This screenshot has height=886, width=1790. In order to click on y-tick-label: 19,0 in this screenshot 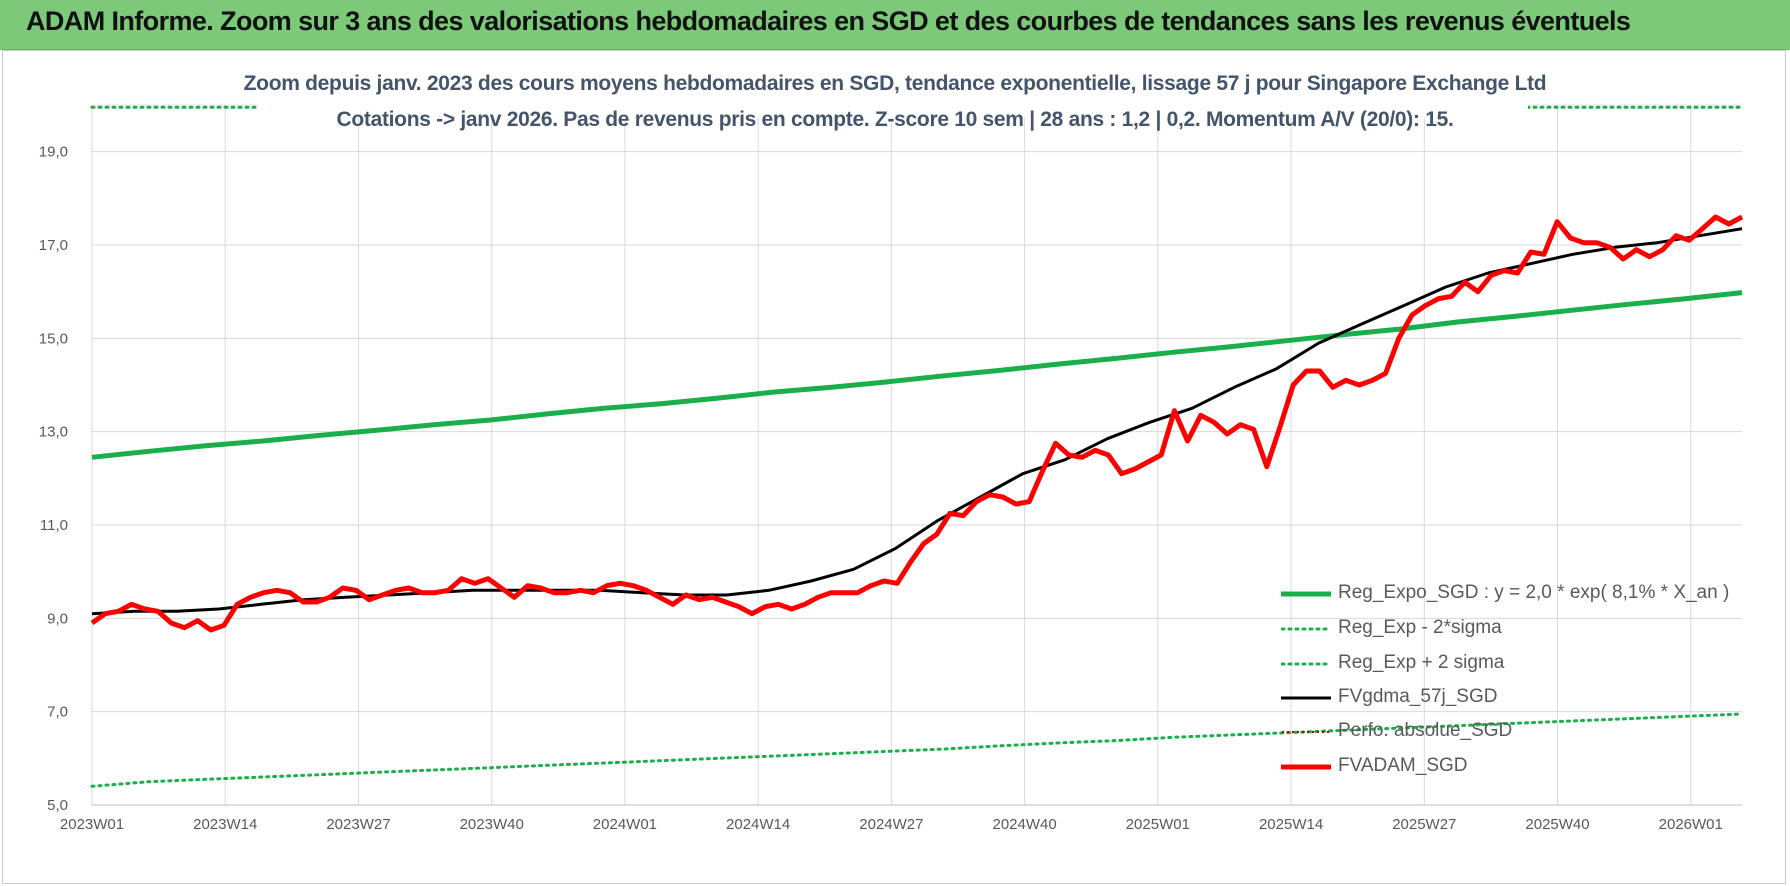, I will do `click(53, 152)`.